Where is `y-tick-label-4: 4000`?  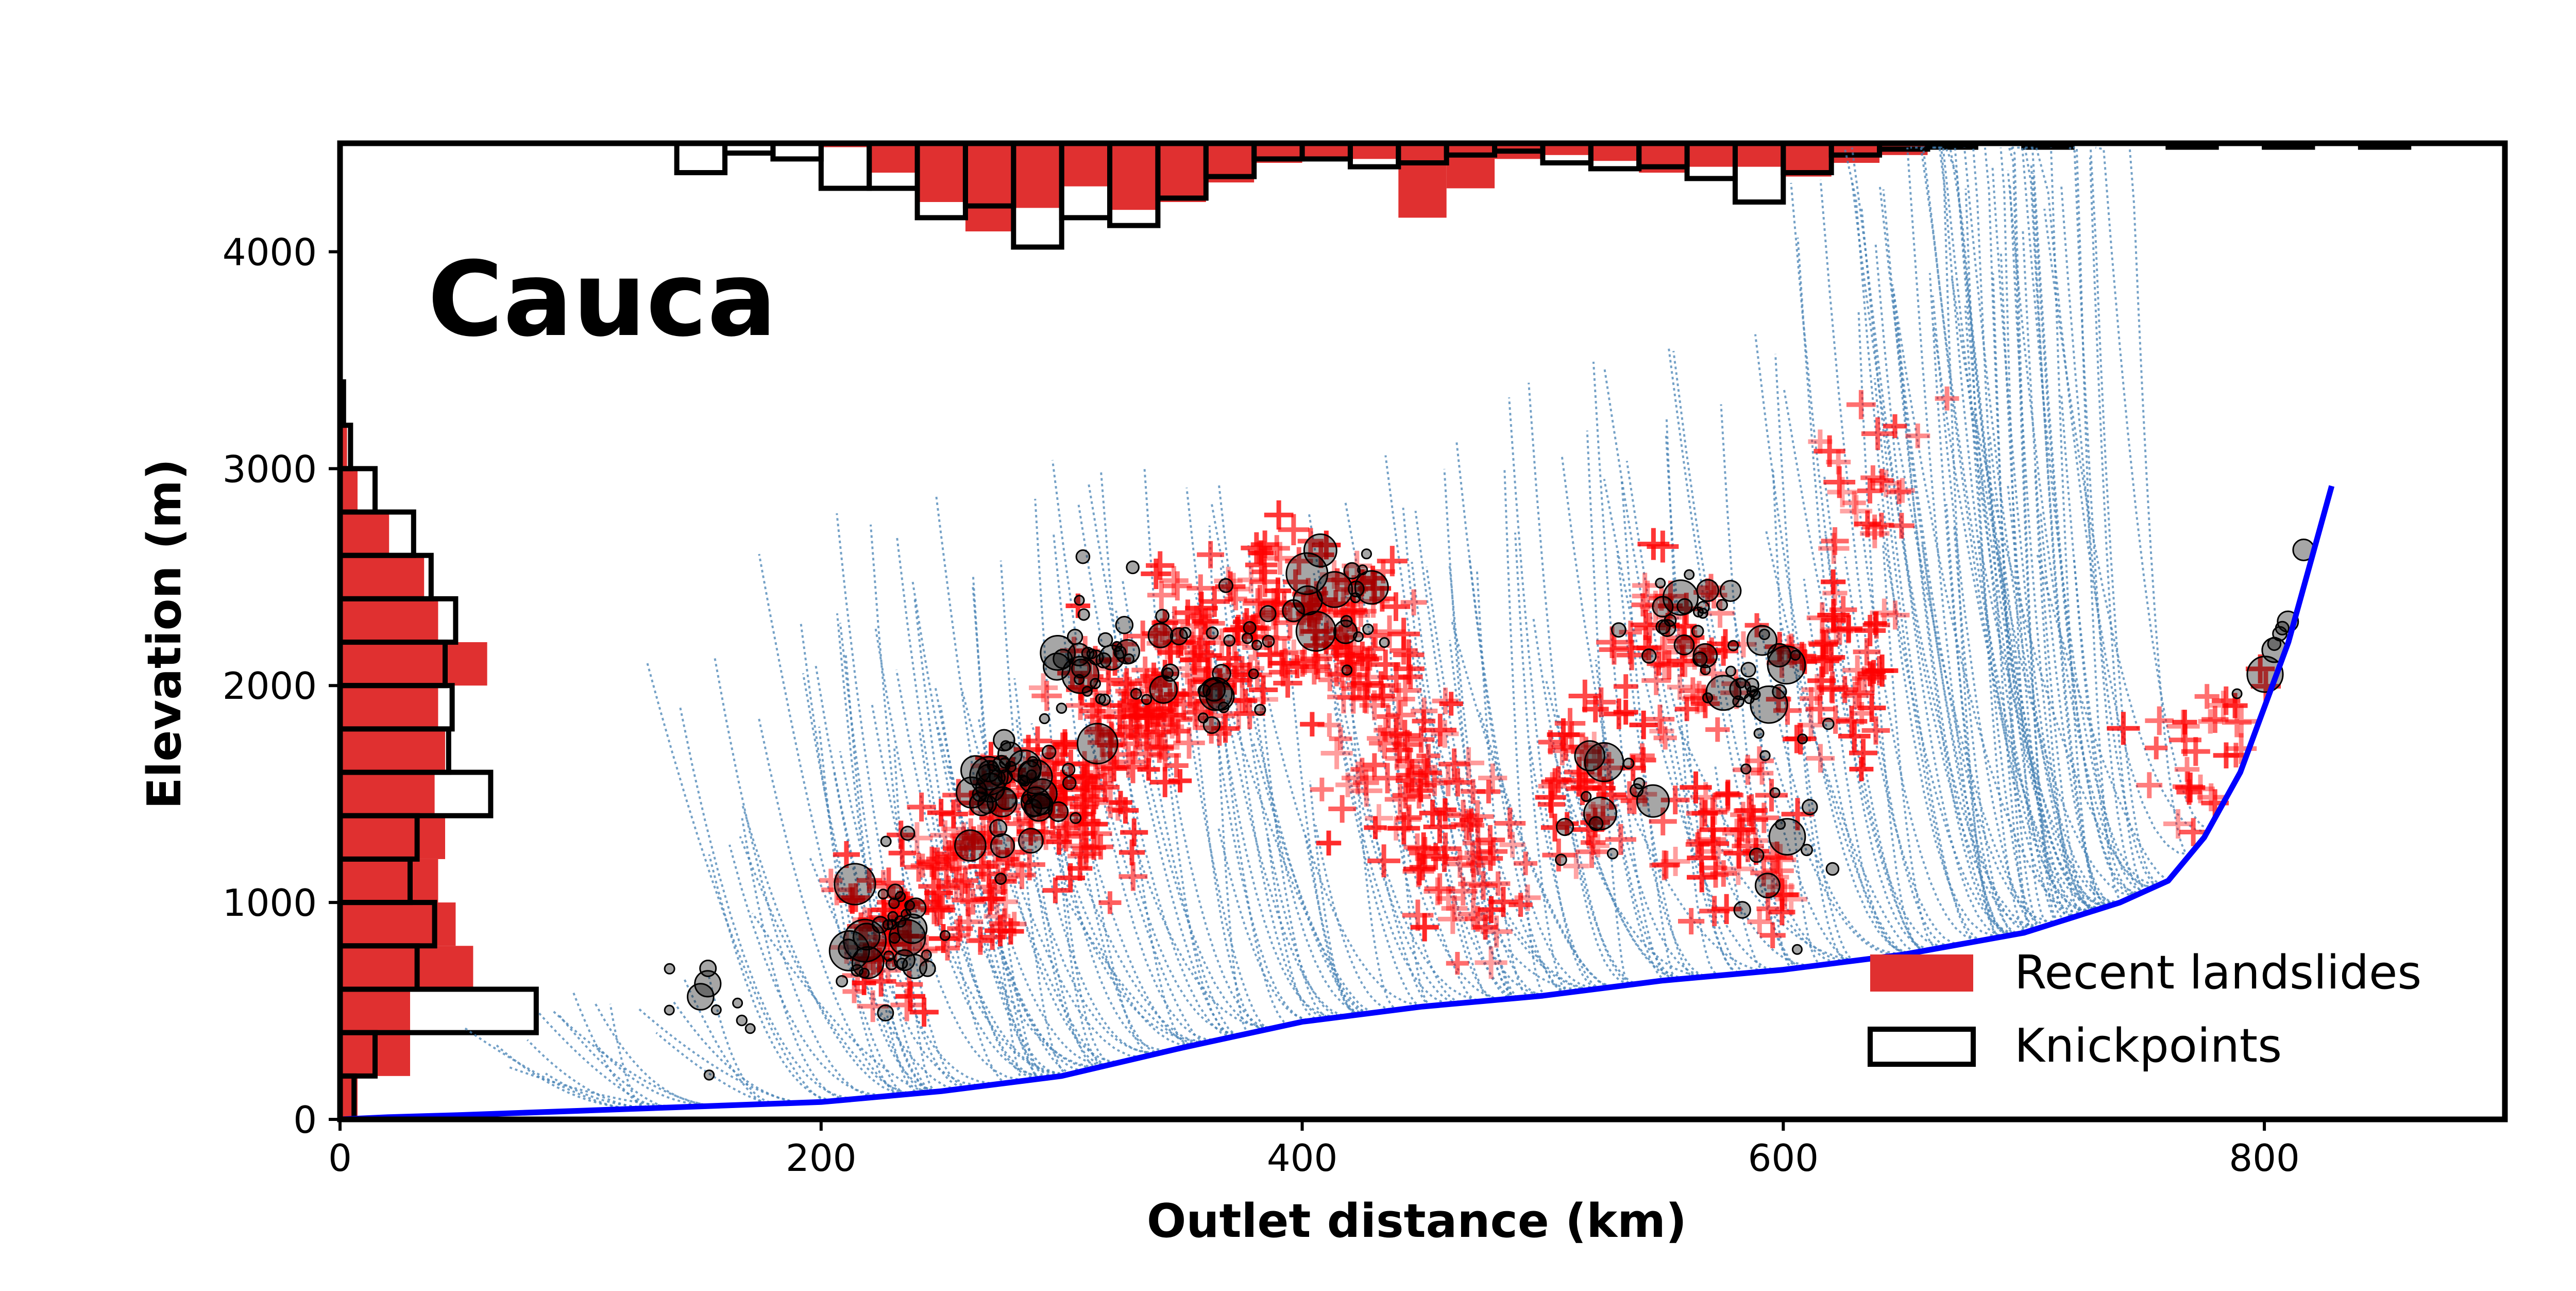 y-tick-label-4: 4000 is located at coordinates (270, 252).